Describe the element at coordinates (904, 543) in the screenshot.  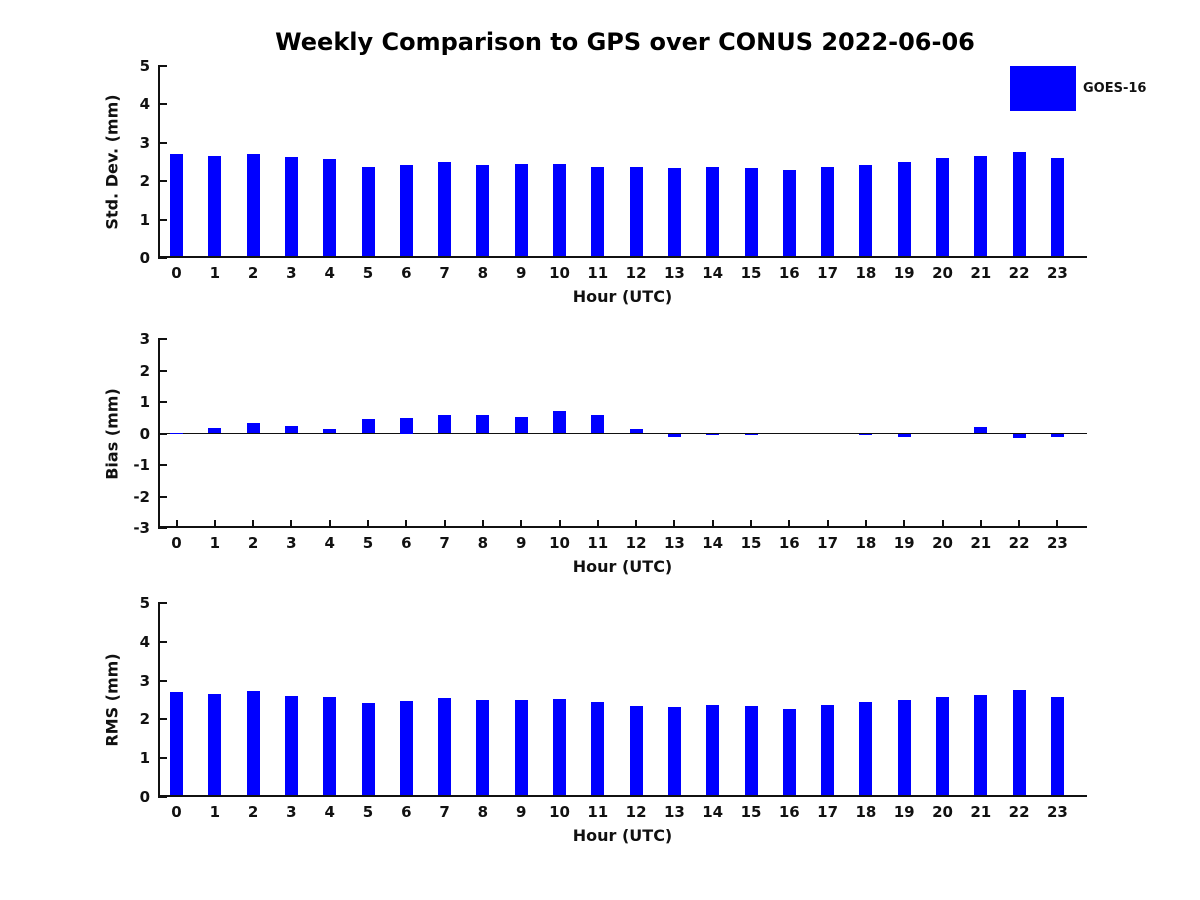
I see `x-tick-label: 19` at that location.